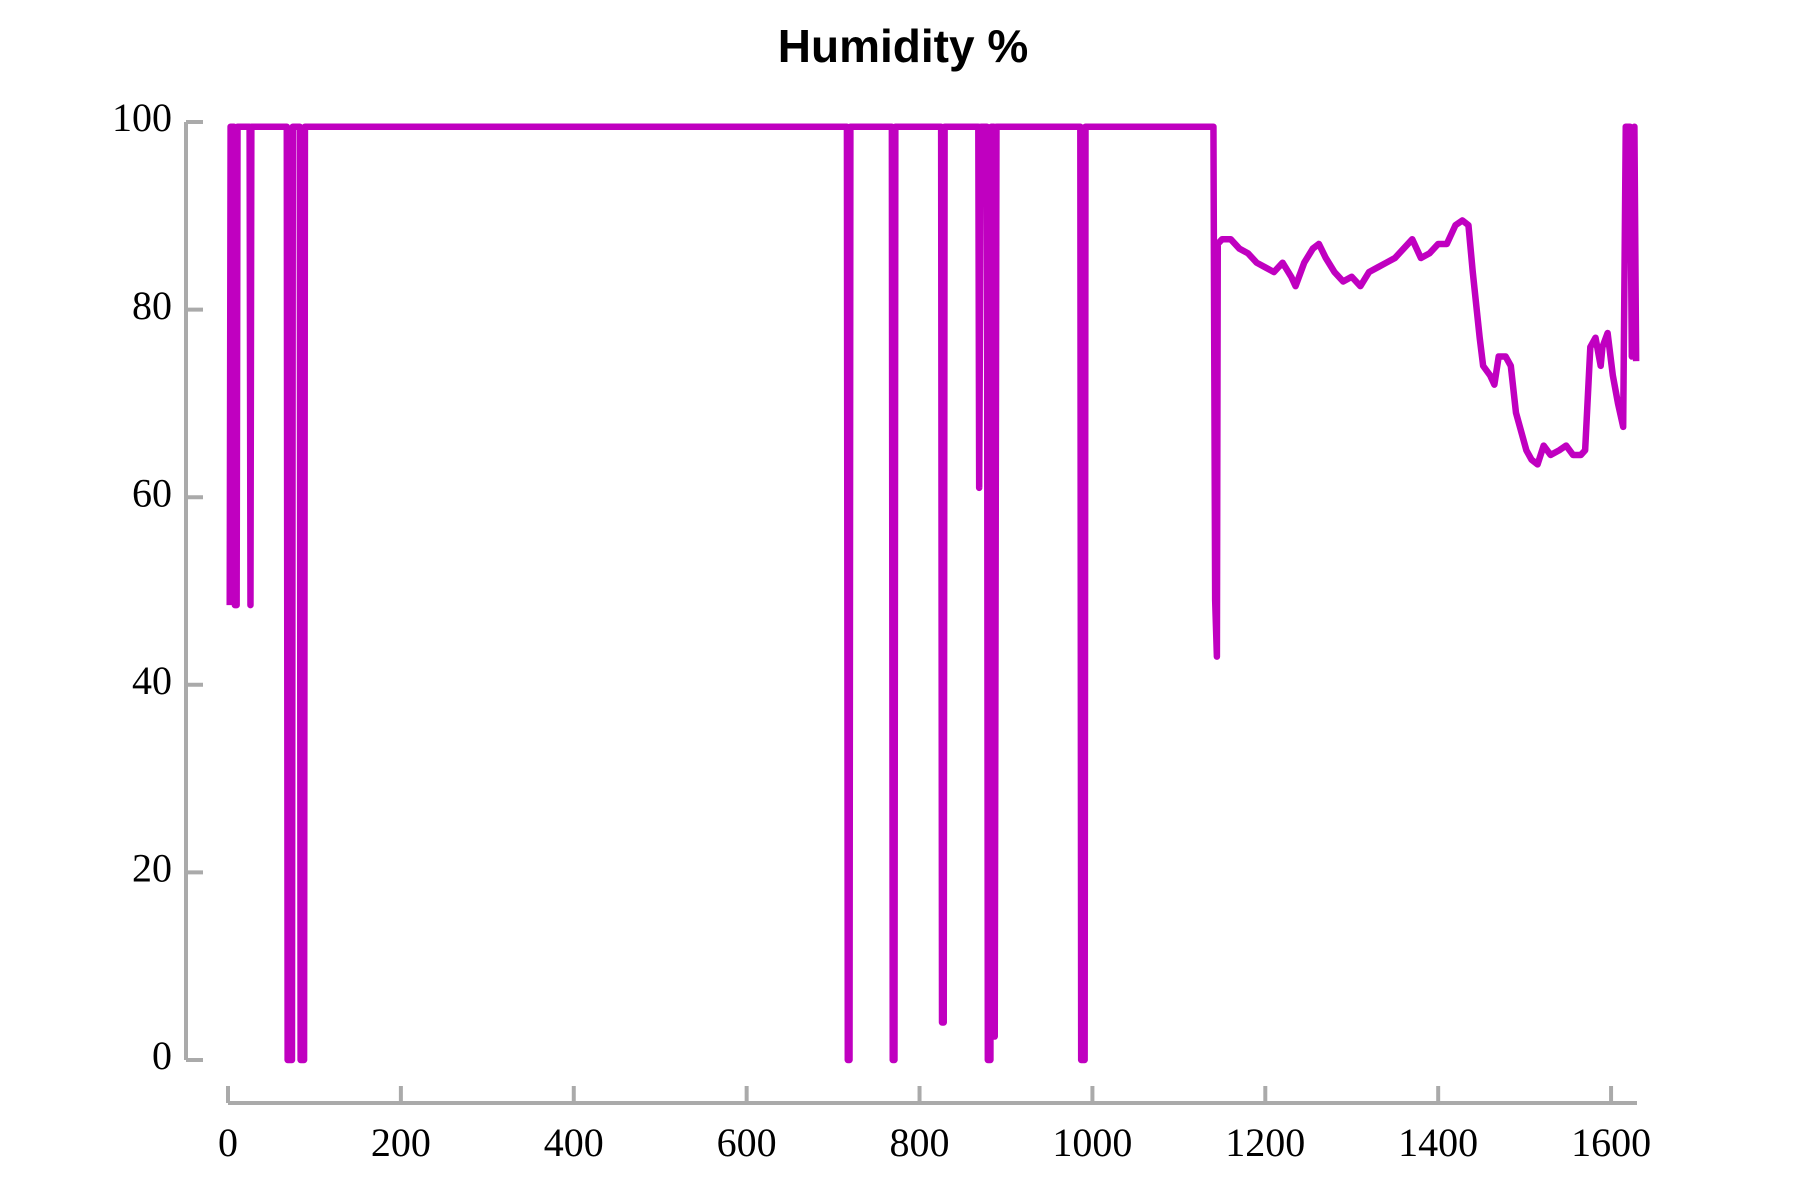 Image resolution: width=1800 pixels, height=1200 pixels. Describe the element at coordinates (142, 117) in the screenshot. I see `y-tick-label: 100` at that location.